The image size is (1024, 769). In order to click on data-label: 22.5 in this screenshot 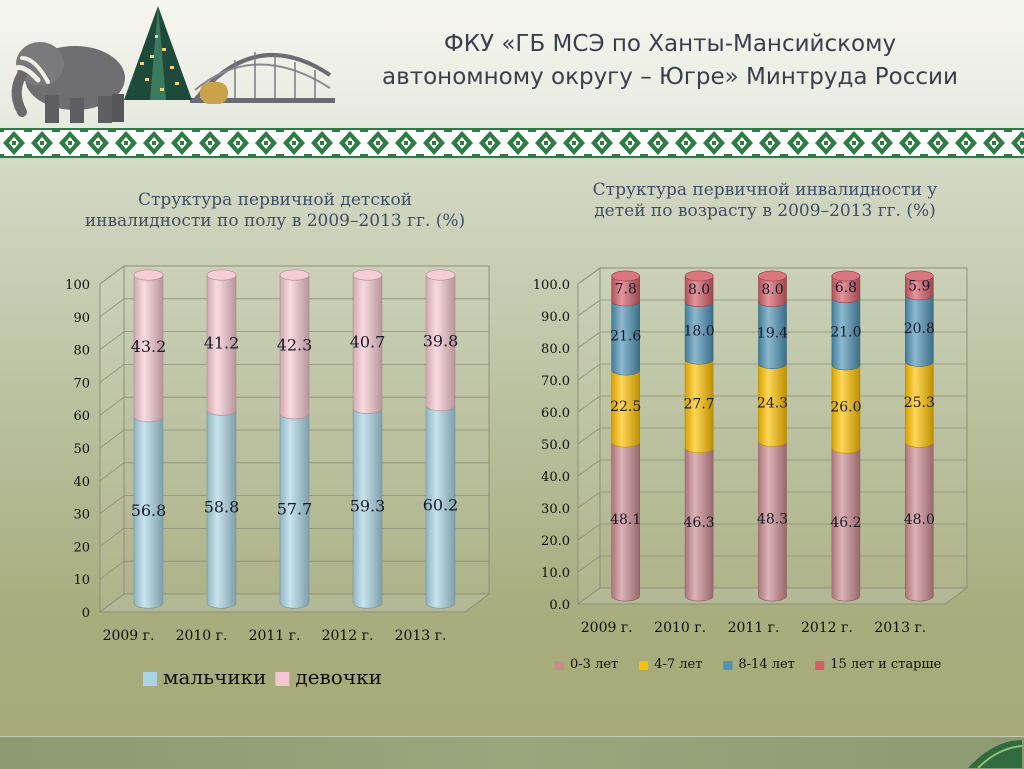, I will do `click(625, 407)`.